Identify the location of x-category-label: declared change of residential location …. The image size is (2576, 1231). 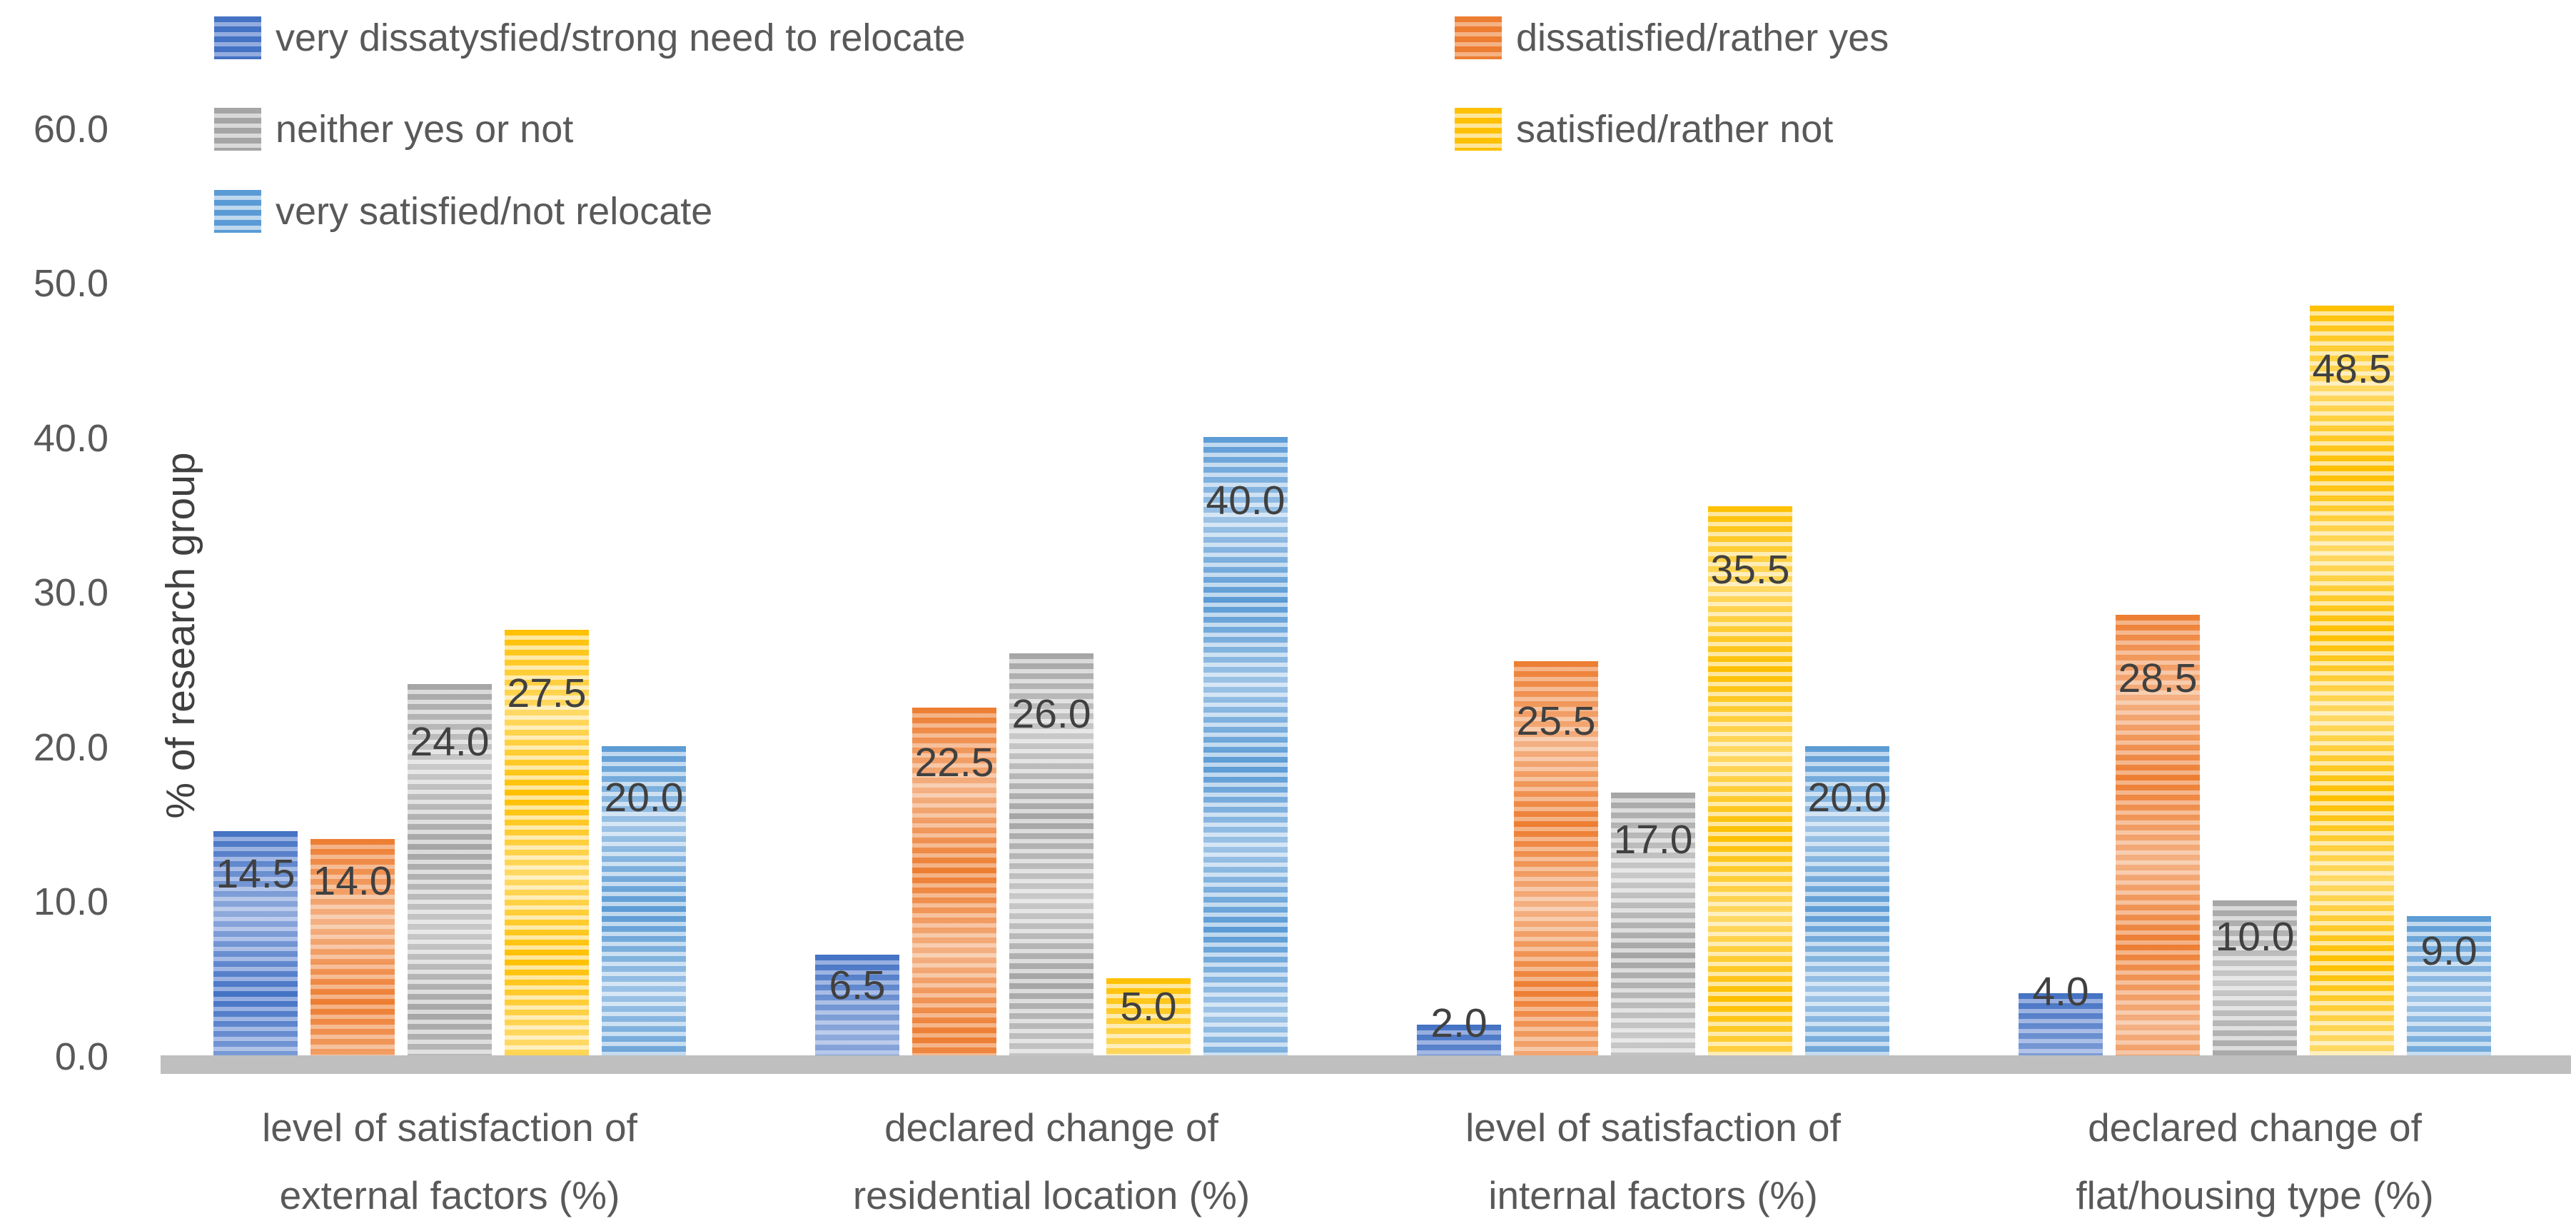
(1051, 1161).